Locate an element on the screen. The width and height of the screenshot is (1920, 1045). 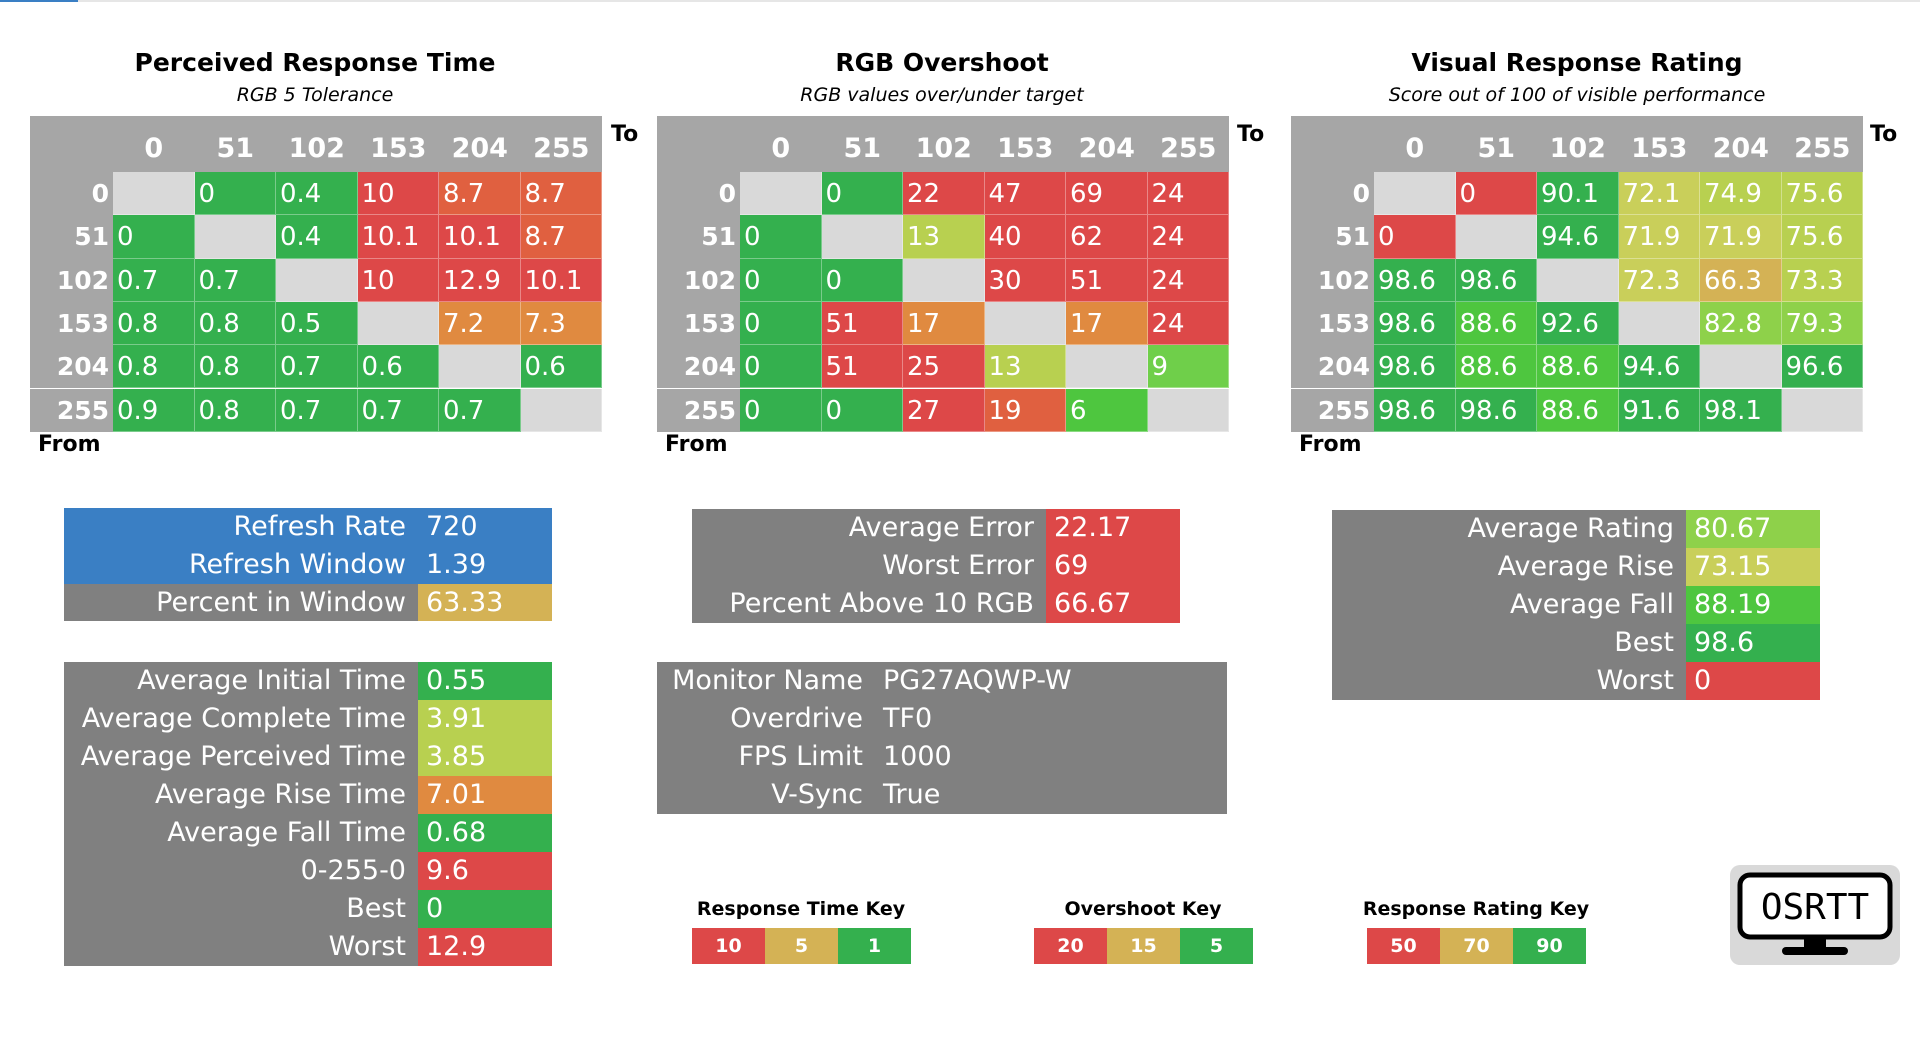
chart-subtitle: Score out of 100 of visible performance is located at coordinates (1577, 95).